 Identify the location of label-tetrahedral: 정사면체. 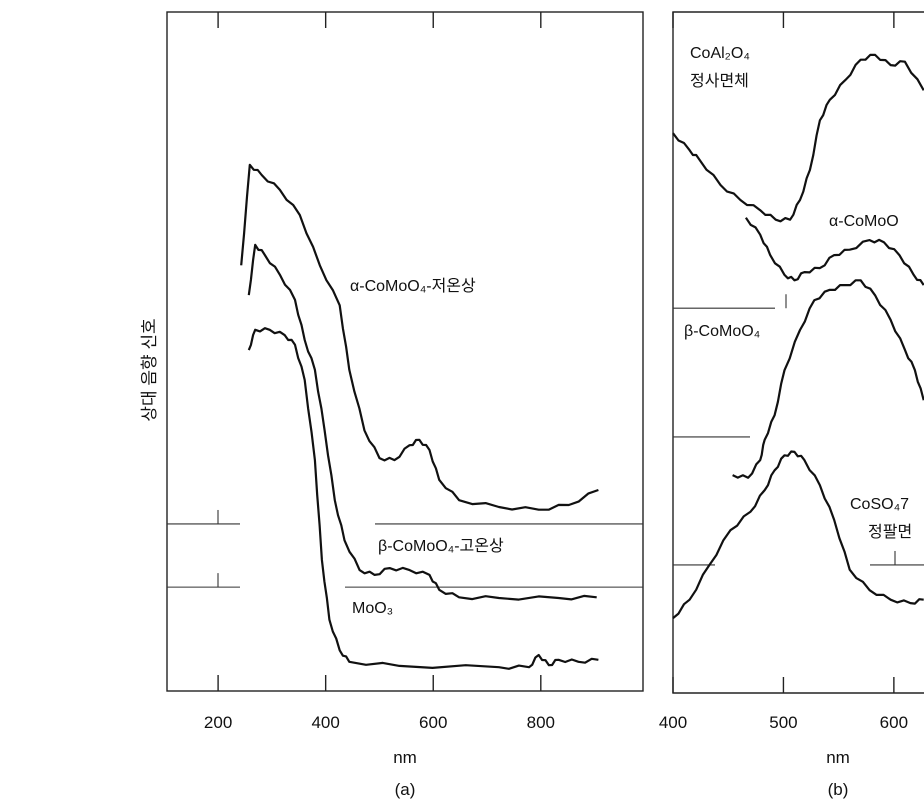
(719, 81).